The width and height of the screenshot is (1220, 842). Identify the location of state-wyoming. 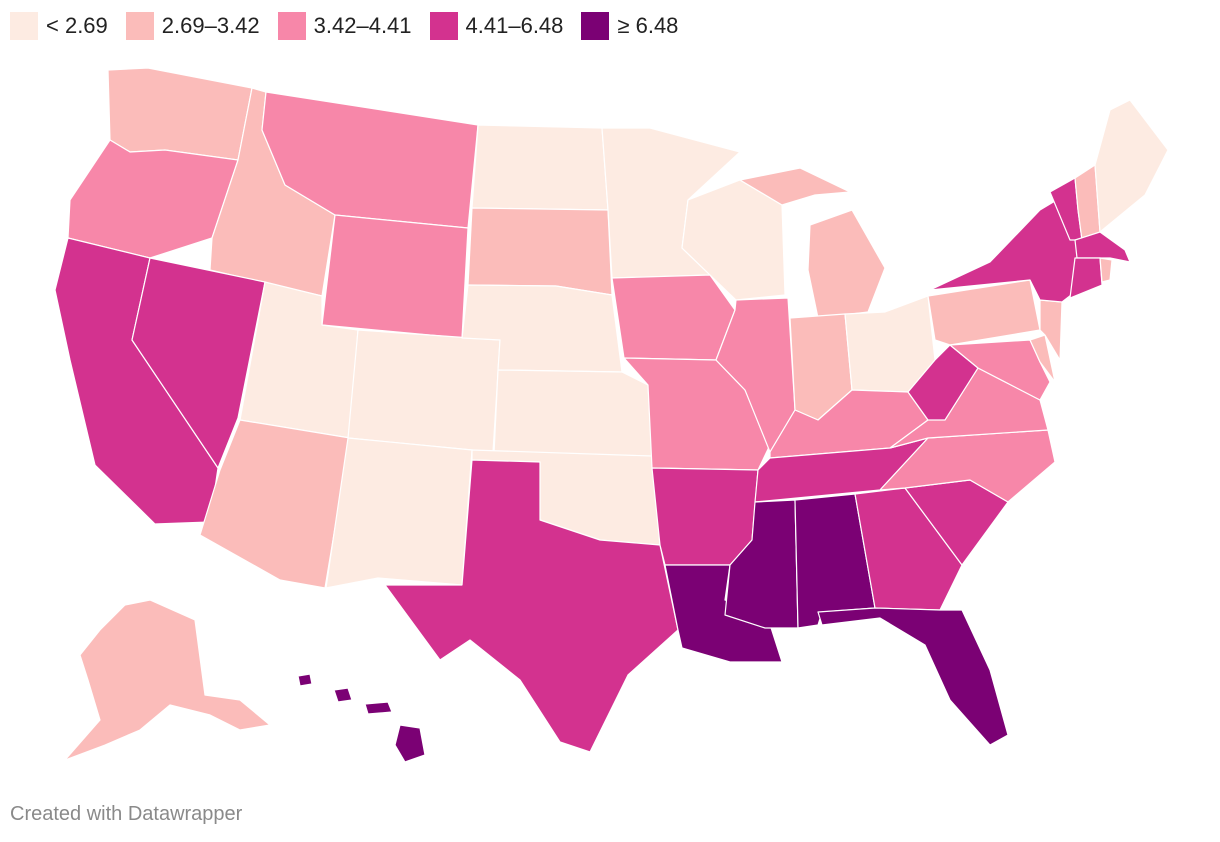
(395, 276).